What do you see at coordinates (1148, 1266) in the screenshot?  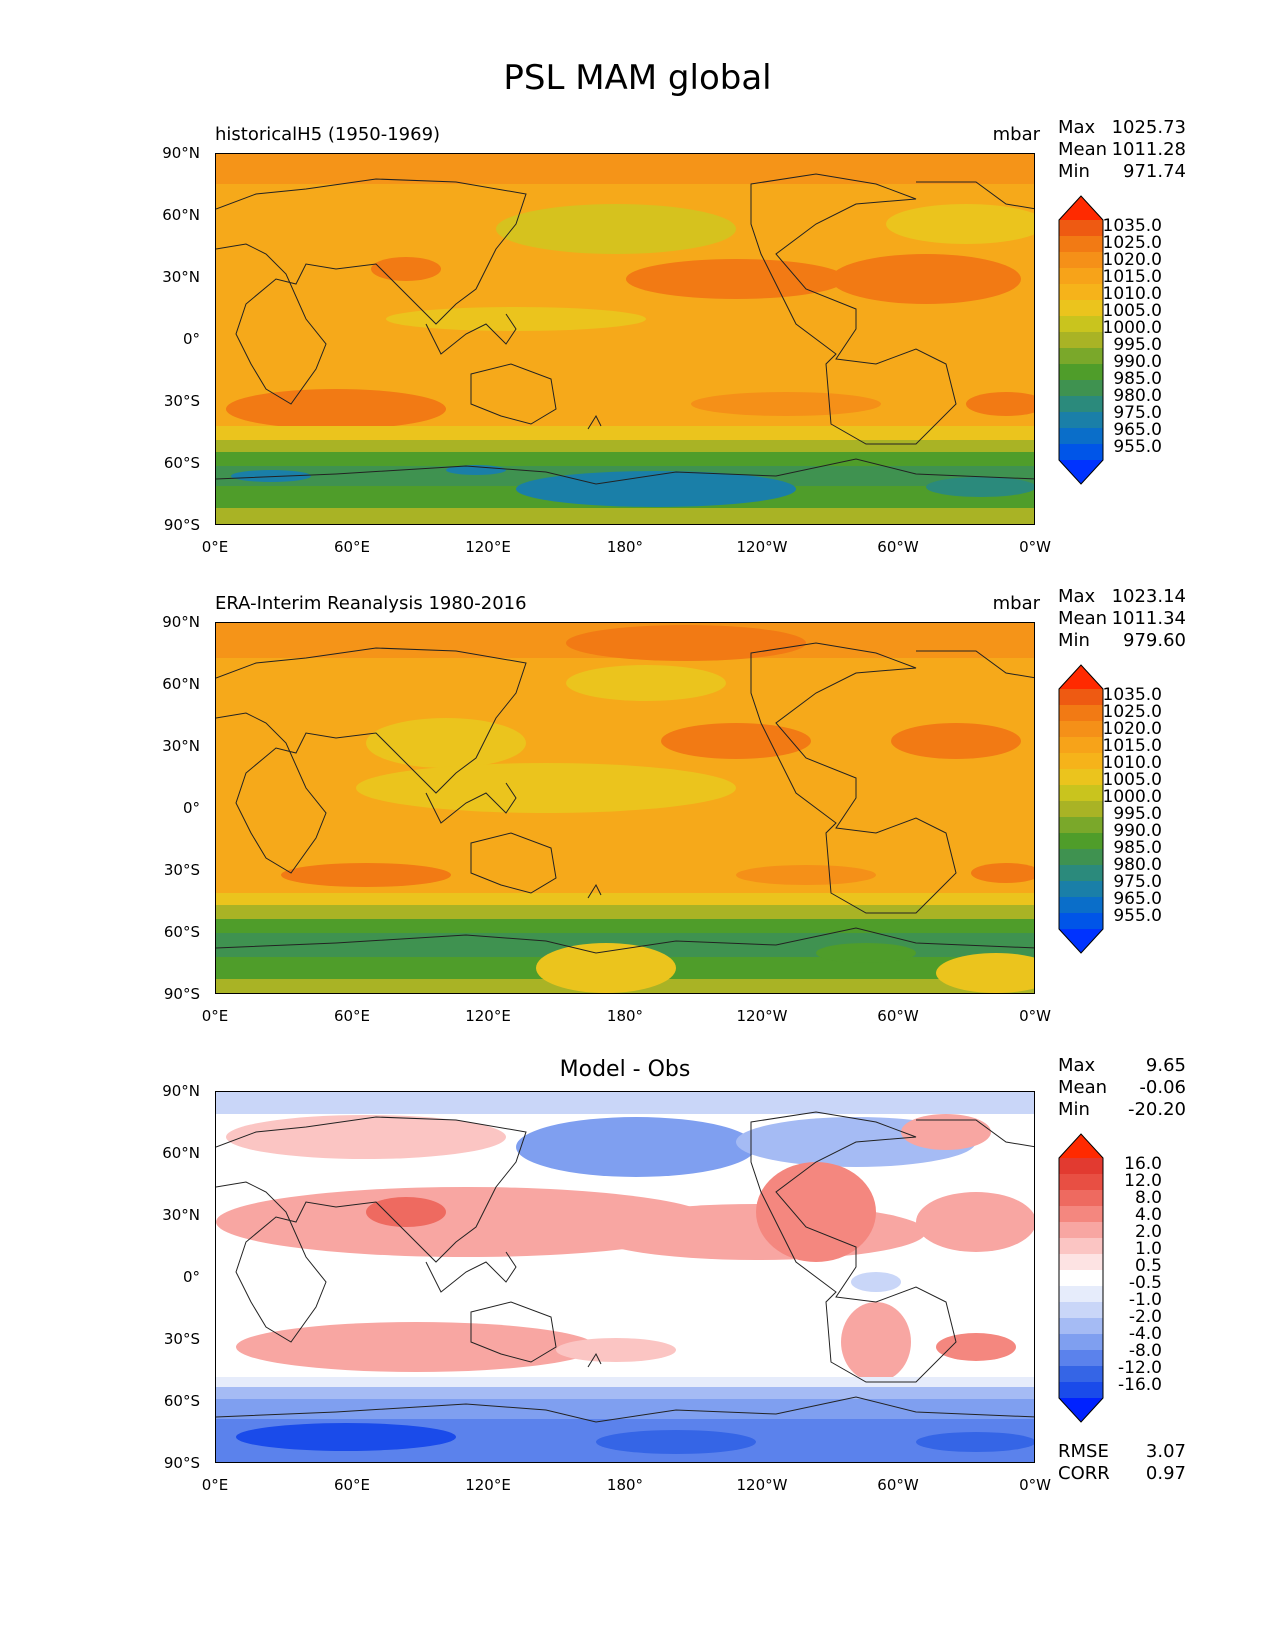 I see `colorbar-tick-label: 0.5` at bounding box center [1148, 1266].